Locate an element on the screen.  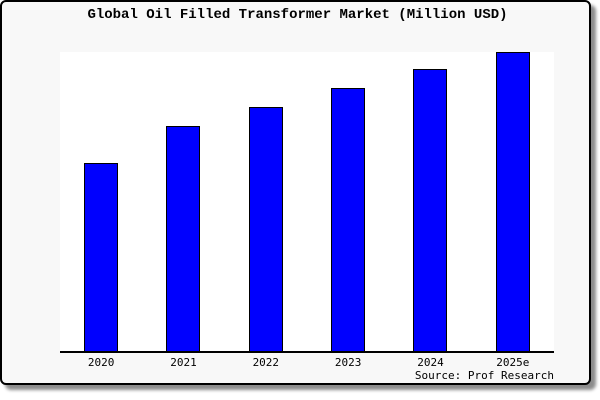
bar-slot-2022 is located at coordinates (266, 201).